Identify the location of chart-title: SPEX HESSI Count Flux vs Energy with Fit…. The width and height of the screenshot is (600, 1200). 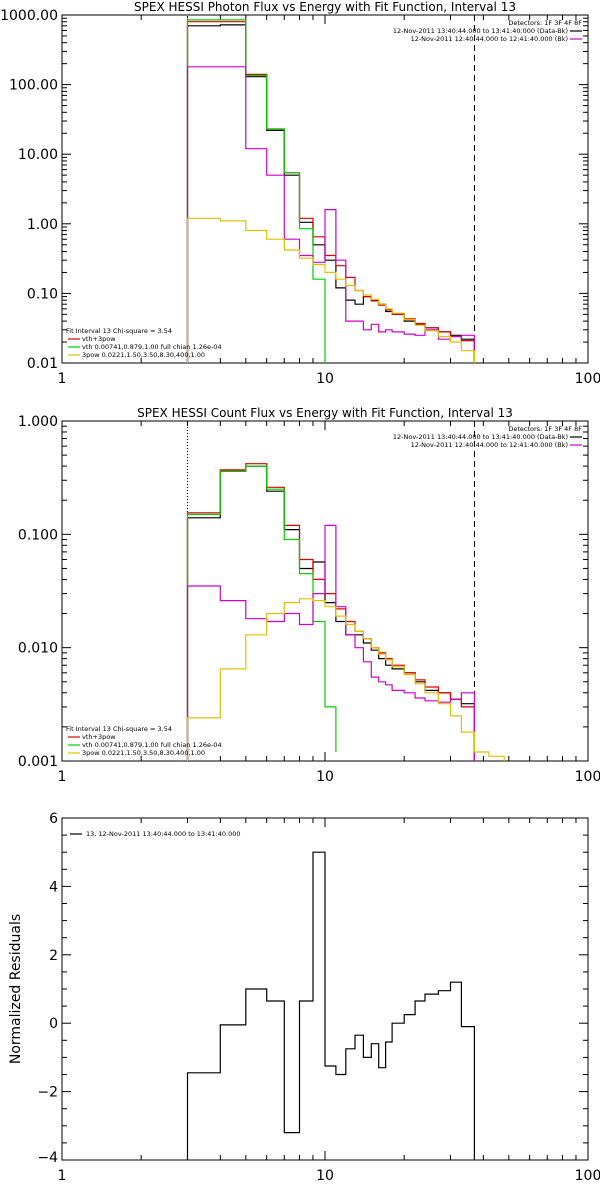
(325, 413).